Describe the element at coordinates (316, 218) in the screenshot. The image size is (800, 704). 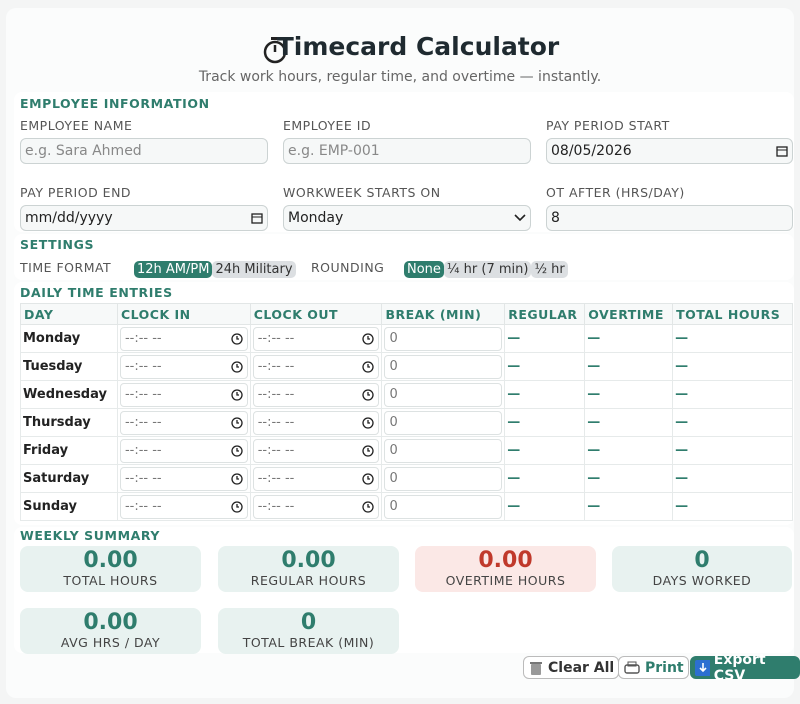
I see `input-value: Monday` at that location.